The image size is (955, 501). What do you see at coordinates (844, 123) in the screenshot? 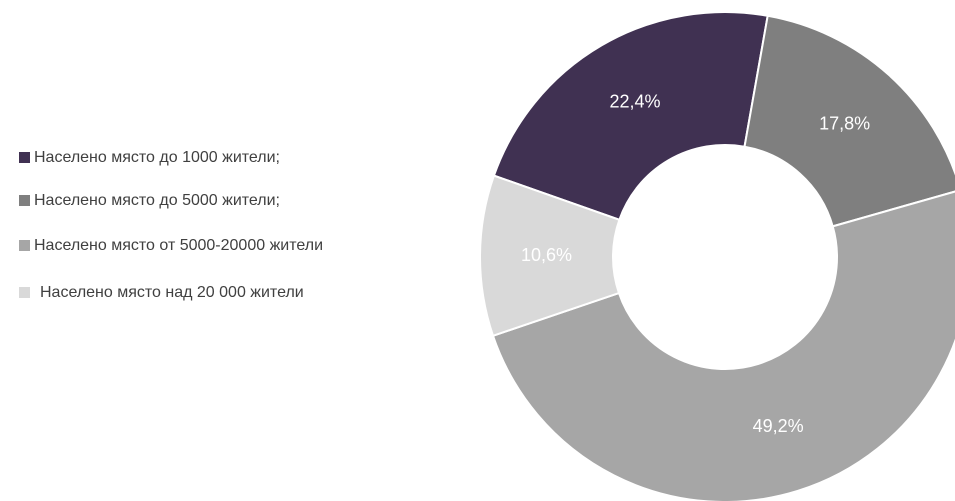
I see `data-label: 17,8%` at bounding box center [844, 123].